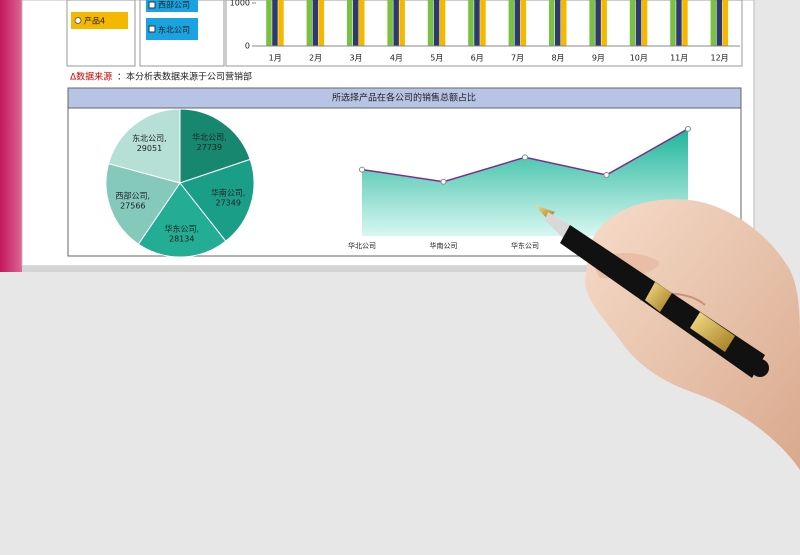 The width and height of the screenshot is (800, 555). What do you see at coordinates (477, 58) in the screenshot?
I see `x-tick-label: 6月` at bounding box center [477, 58].